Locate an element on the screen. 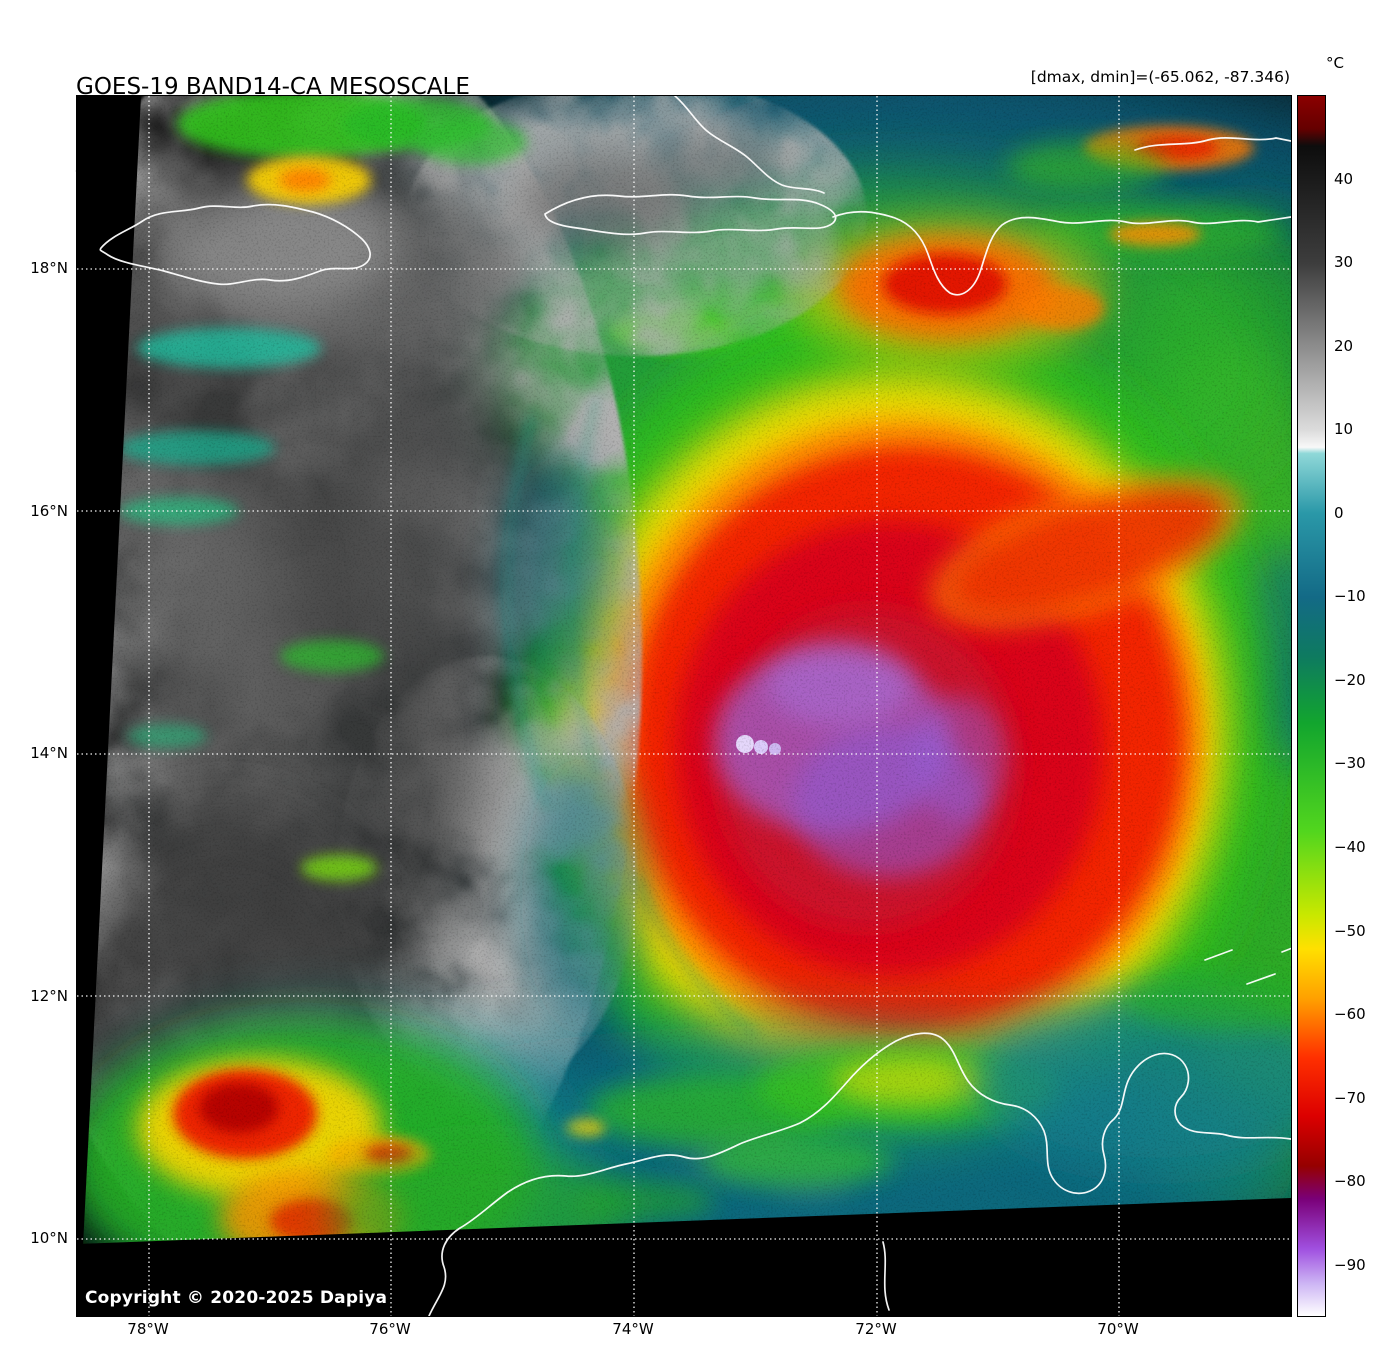  lon-label-74w: 74°W is located at coordinates (633, 1329).